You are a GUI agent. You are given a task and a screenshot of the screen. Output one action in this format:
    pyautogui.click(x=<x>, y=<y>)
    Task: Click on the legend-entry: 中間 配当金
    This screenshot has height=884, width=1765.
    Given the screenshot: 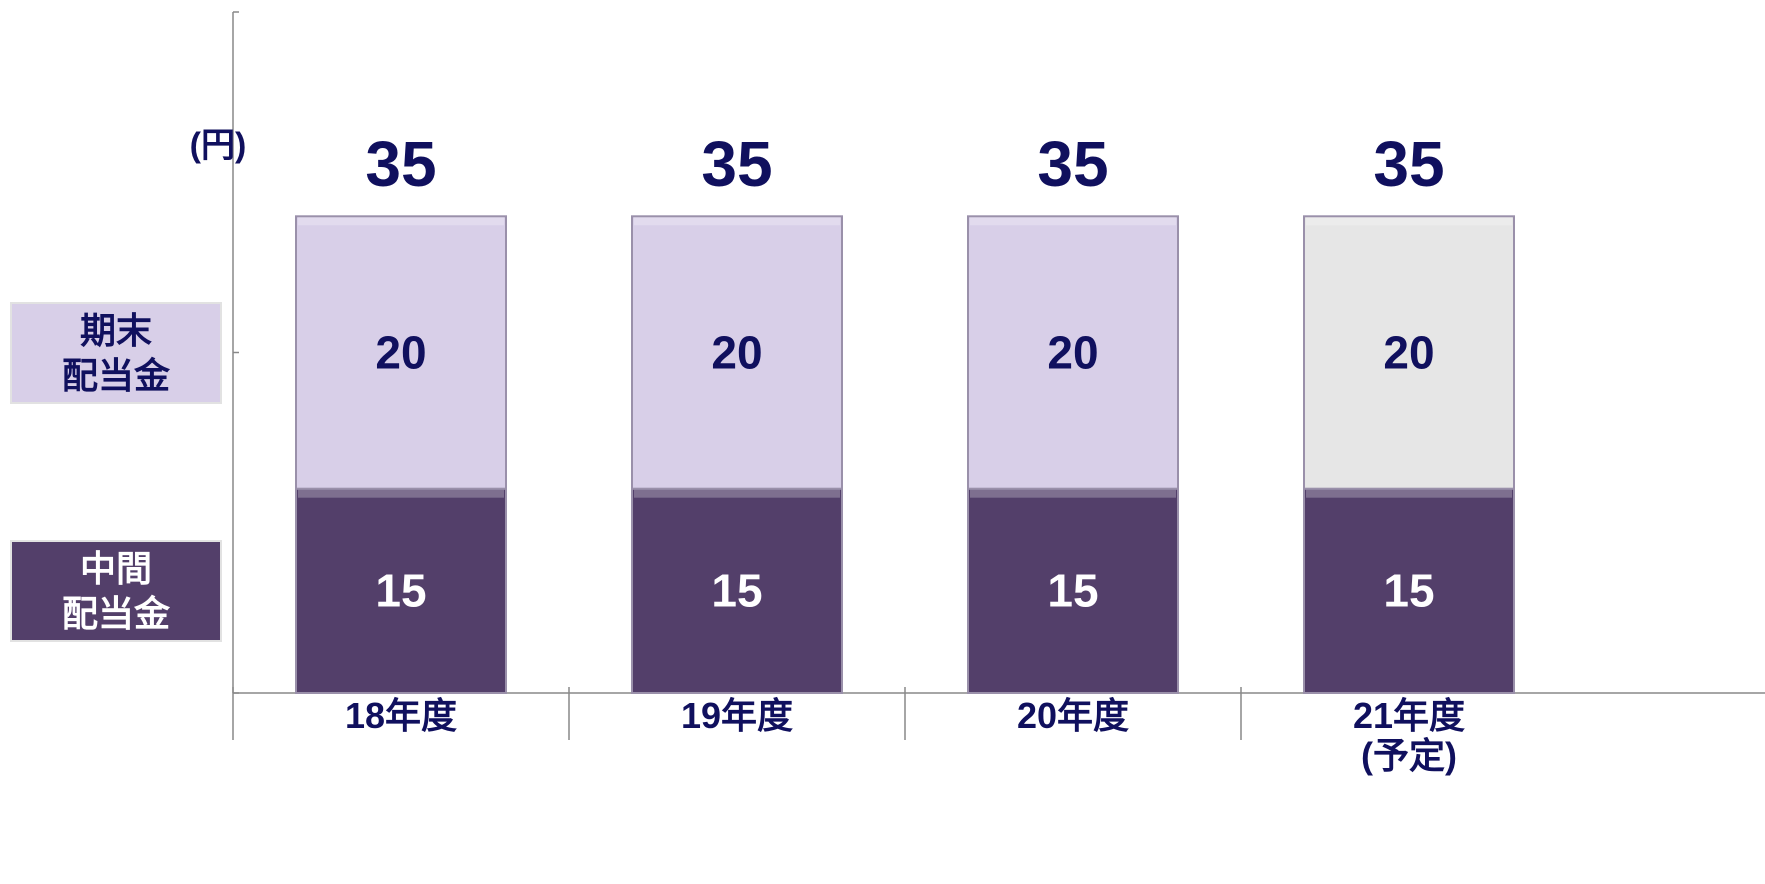 What is the action you would take?
    pyautogui.click(x=116, y=590)
    